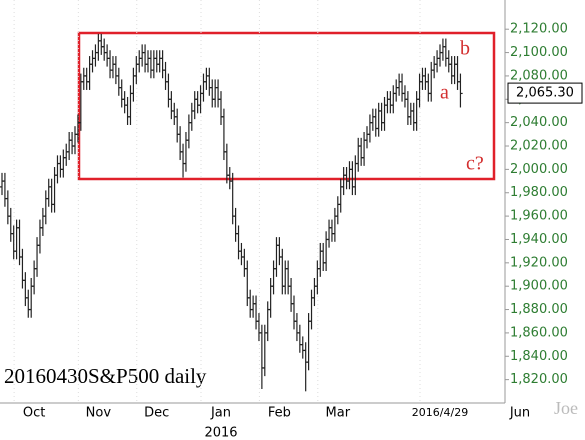 This screenshot has height=440, width=585. Describe the element at coordinates (539, 332) in the screenshot. I see `y-tick-label: 1,860.00` at that location.